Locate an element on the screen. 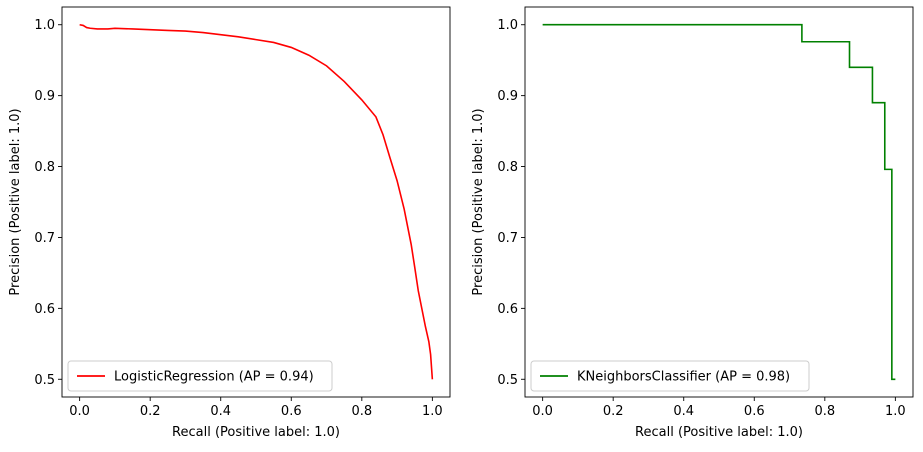 This screenshot has height=452, width=923. y-tick-label-1-1: 0.6 is located at coordinates (507, 309).